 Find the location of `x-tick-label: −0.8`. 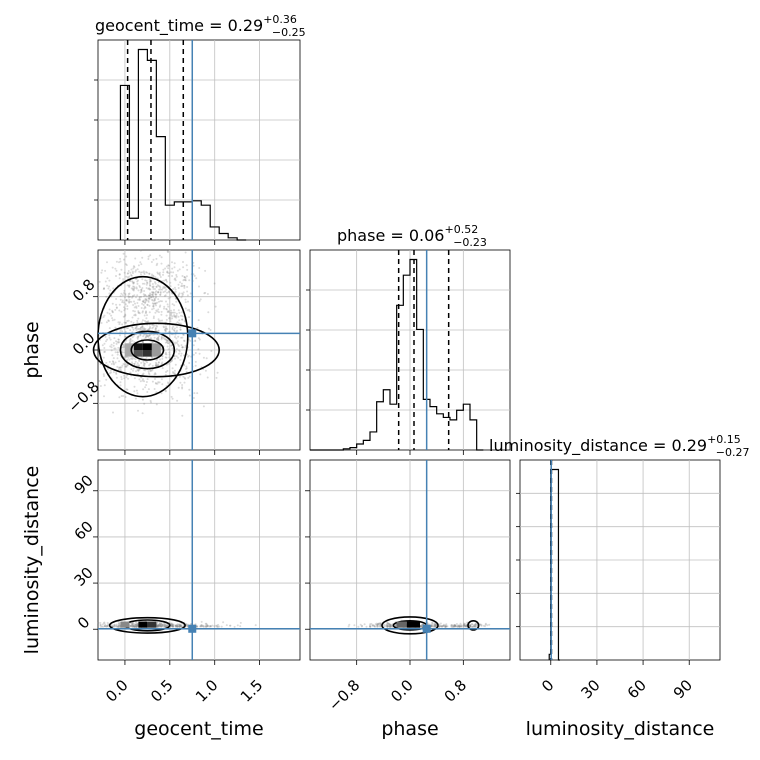

x-tick-label: −0.8 is located at coordinates (344, 695).